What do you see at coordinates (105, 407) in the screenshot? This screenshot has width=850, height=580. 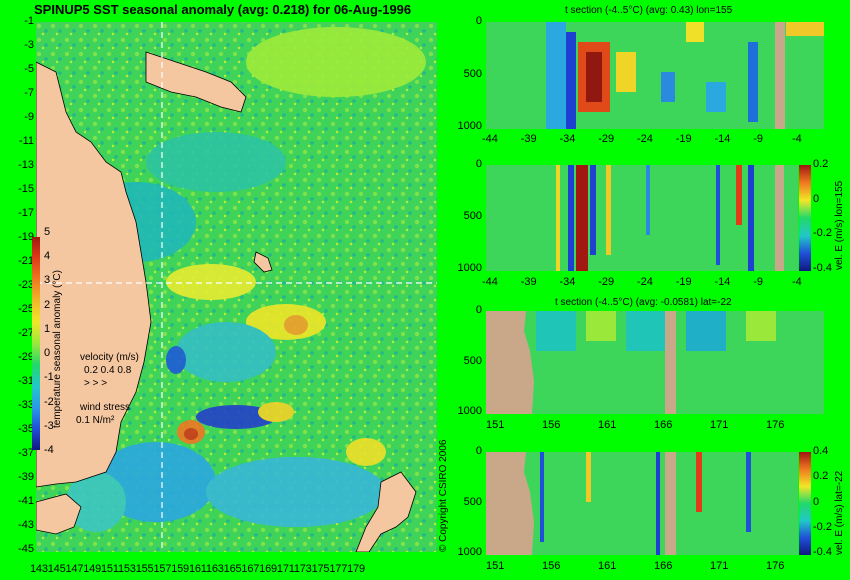 I see `wind-legend-title: wind stress` at bounding box center [105, 407].